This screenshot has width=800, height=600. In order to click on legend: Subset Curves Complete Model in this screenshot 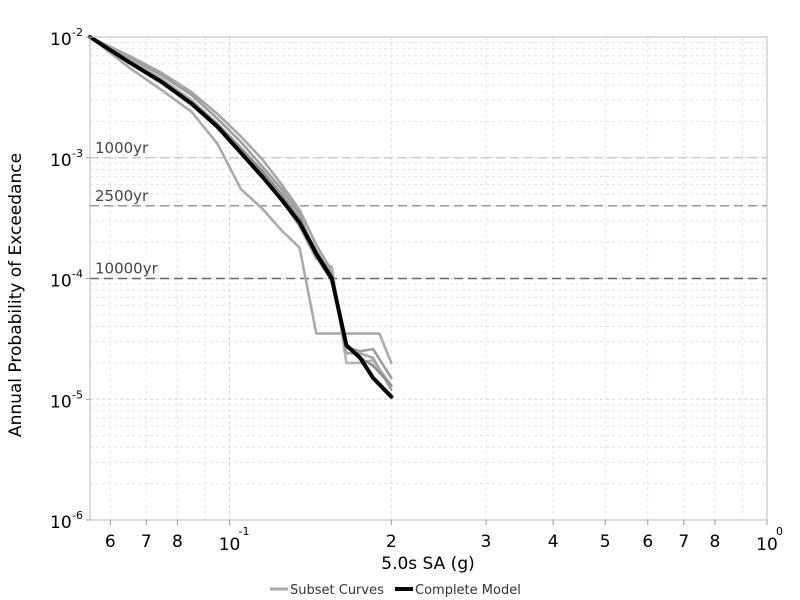, I will do `click(395, 590)`.